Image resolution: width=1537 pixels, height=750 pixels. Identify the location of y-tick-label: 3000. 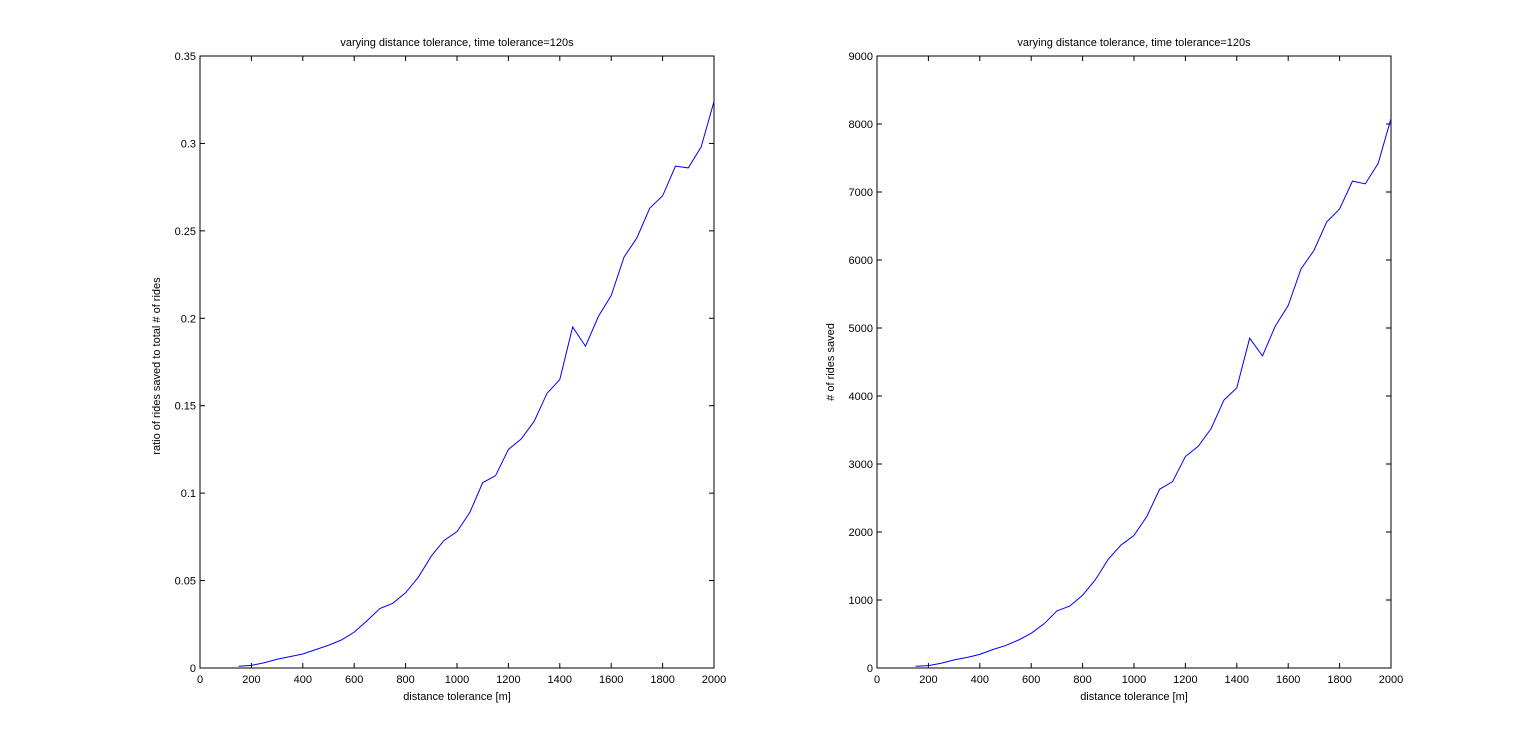
(861, 465).